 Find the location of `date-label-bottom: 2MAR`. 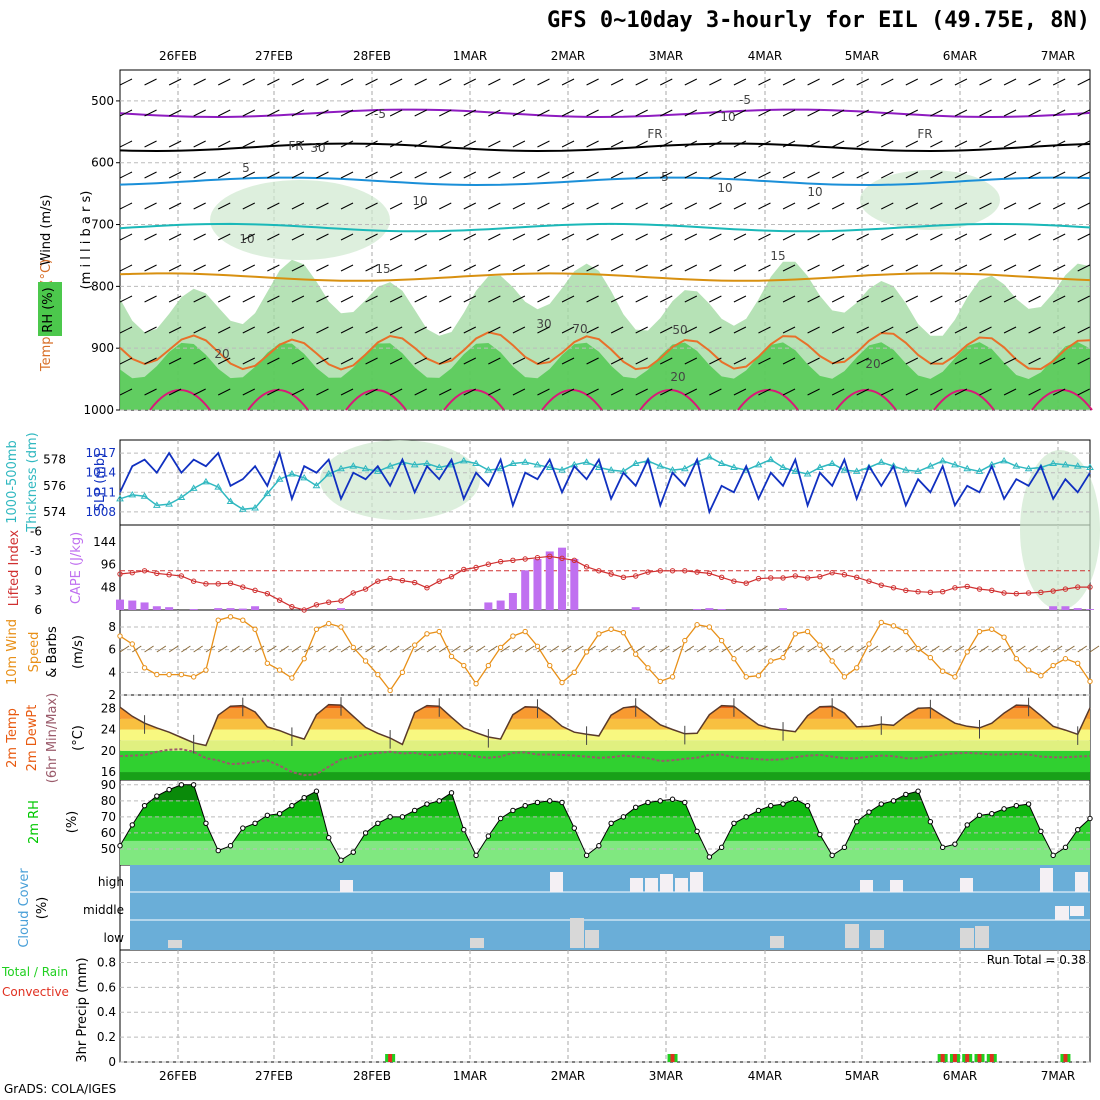

date-label-bottom: 2MAR is located at coordinates (568, 1076).